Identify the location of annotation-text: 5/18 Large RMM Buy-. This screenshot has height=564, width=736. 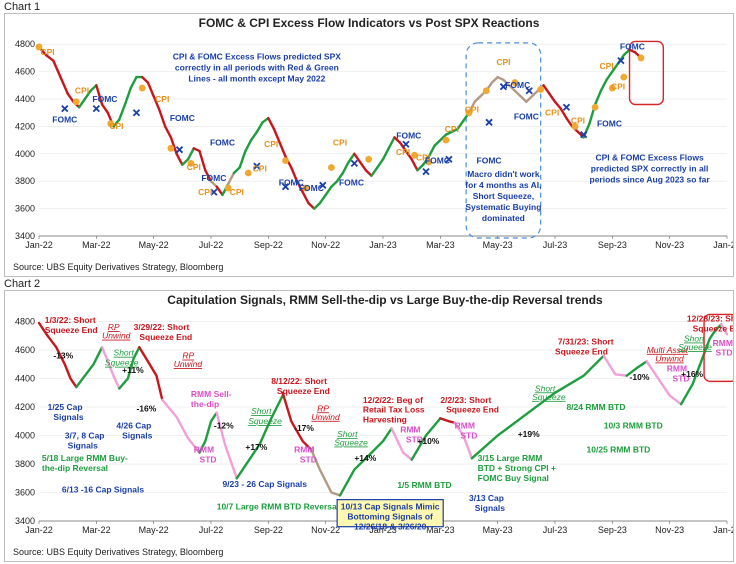
(85, 458).